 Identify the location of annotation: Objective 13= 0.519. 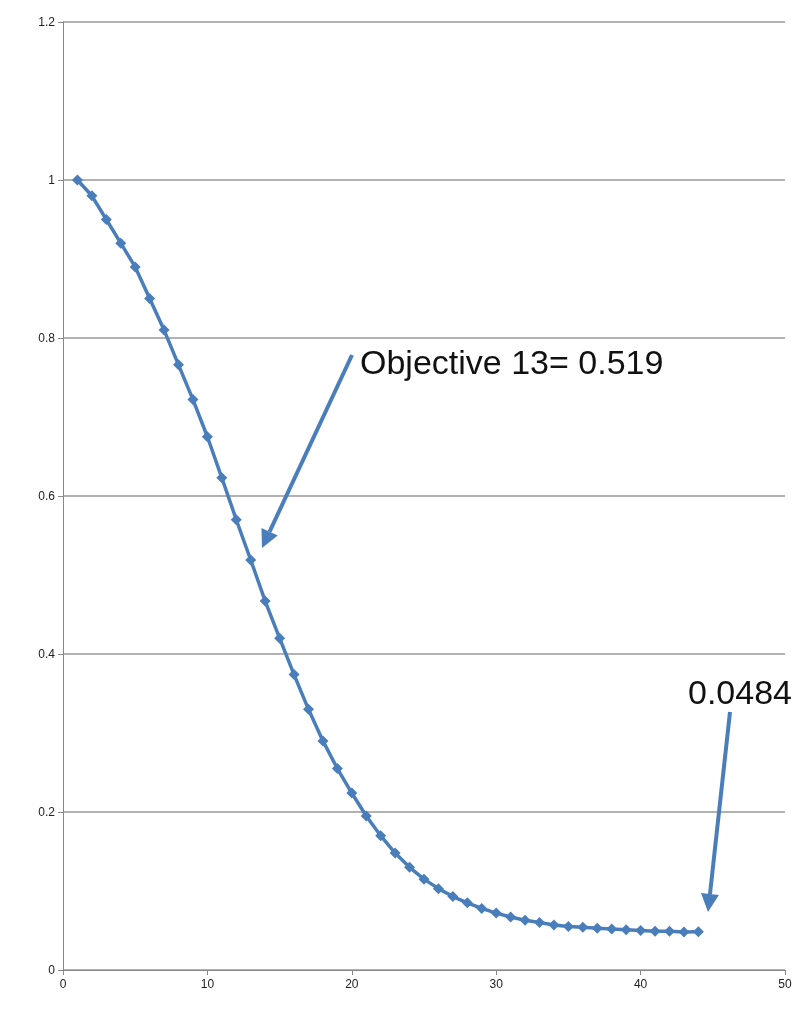
(512, 362).